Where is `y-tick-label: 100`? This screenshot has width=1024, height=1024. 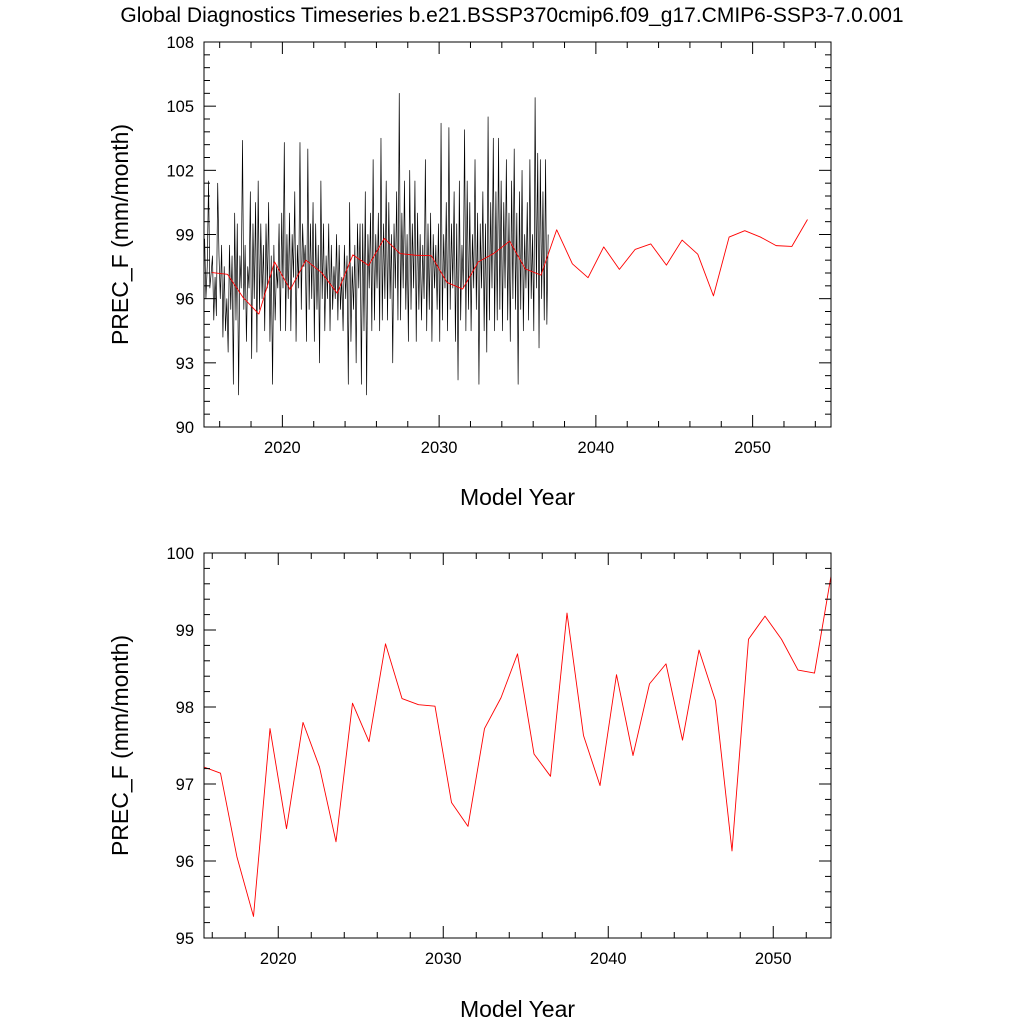 y-tick-label: 100 is located at coordinates (180, 554).